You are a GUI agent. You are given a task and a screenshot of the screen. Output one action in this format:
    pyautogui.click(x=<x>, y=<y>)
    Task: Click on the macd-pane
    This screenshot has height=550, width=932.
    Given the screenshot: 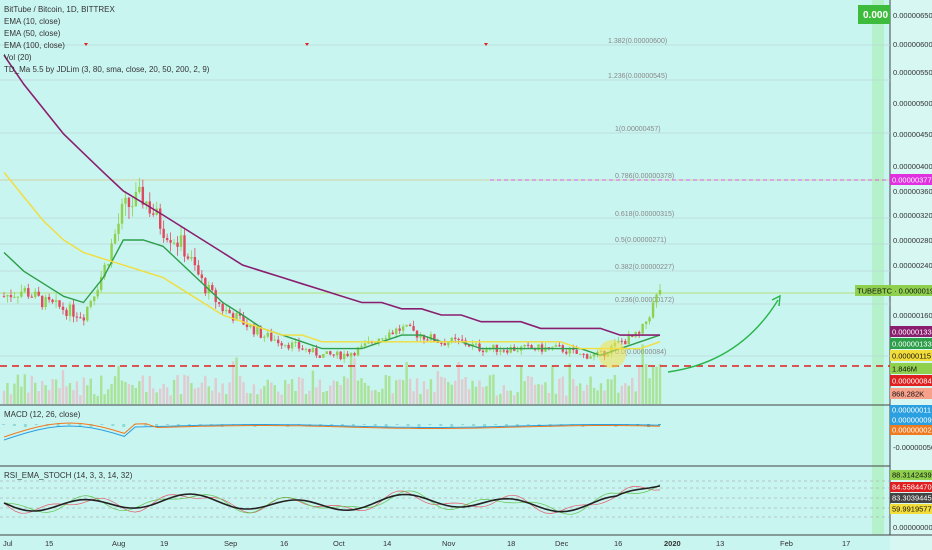 What is the action you would take?
    pyautogui.click(x=331, y=431)
    